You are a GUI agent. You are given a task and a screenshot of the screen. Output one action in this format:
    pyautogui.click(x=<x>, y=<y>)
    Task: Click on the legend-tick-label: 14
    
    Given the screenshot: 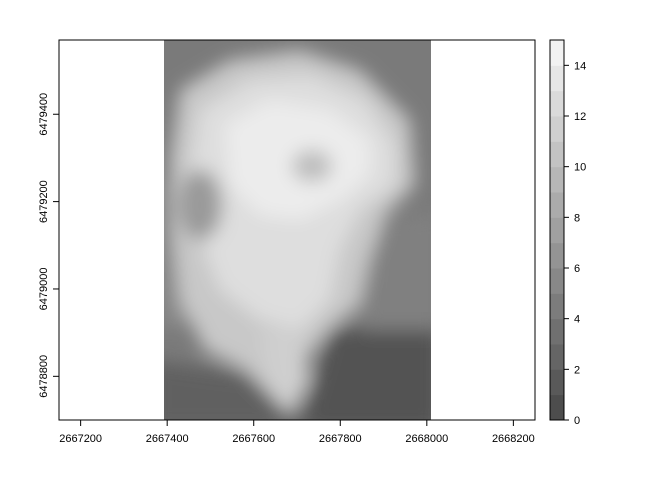 What is the action you would take?
    pyautogui.click(x=580, y=66)
    